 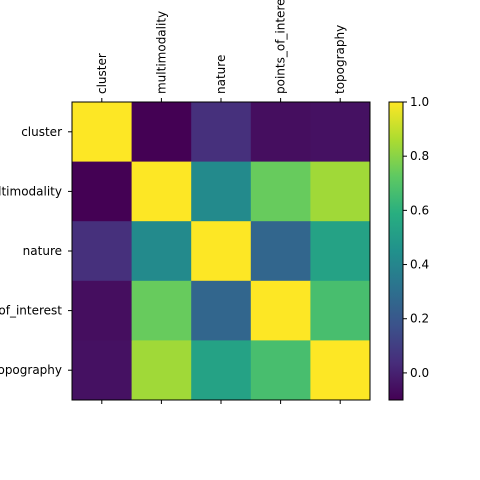 I want to click on heatmap-cell-nature-points_of_interest, so click(x=280, y=251).